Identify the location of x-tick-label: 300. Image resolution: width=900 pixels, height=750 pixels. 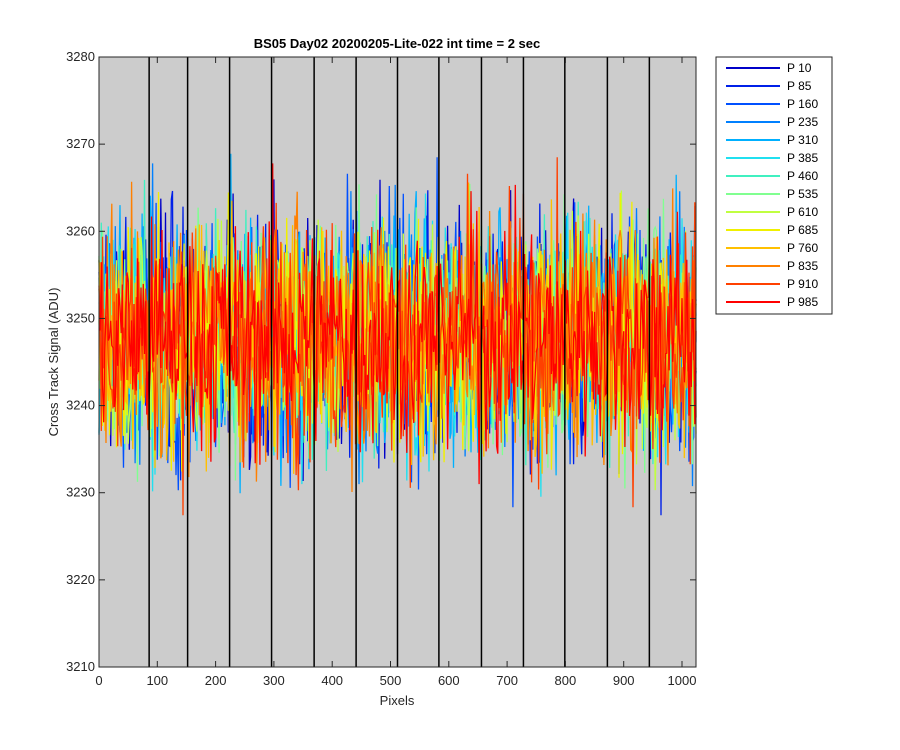
(274, 680).